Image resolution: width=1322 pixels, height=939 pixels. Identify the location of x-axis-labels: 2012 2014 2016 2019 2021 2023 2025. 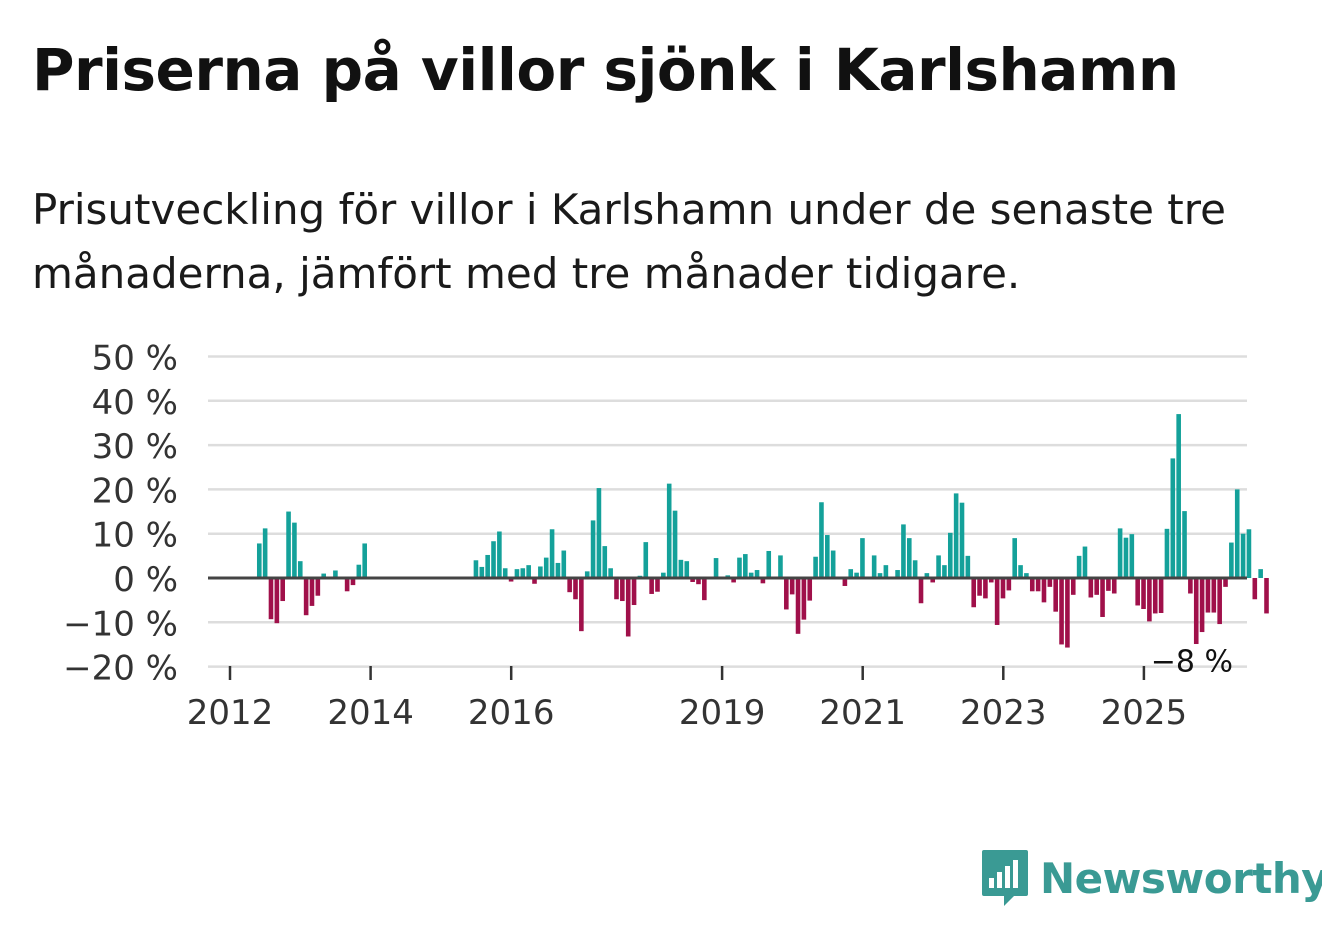
(687, 699).